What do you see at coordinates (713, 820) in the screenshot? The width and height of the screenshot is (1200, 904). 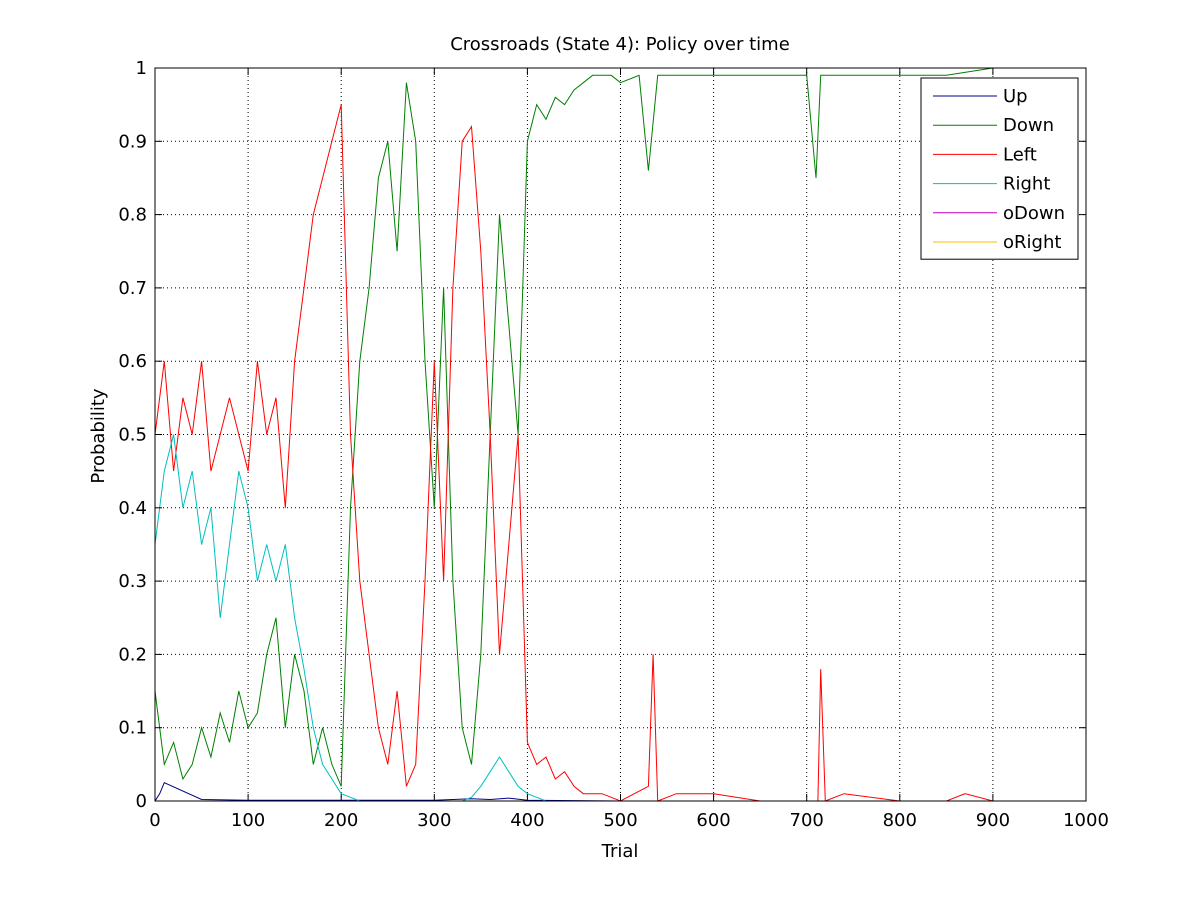 I see `x-tick-label: 600` at bounding box center [713, 820].